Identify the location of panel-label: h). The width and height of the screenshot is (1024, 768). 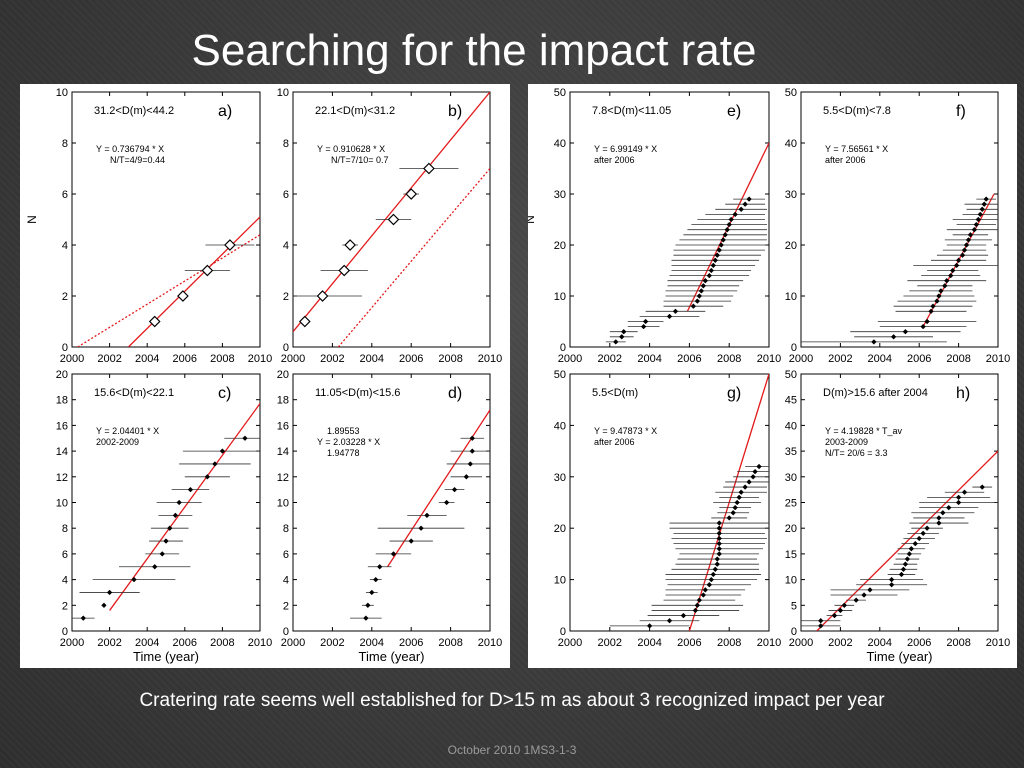
(963, 393).